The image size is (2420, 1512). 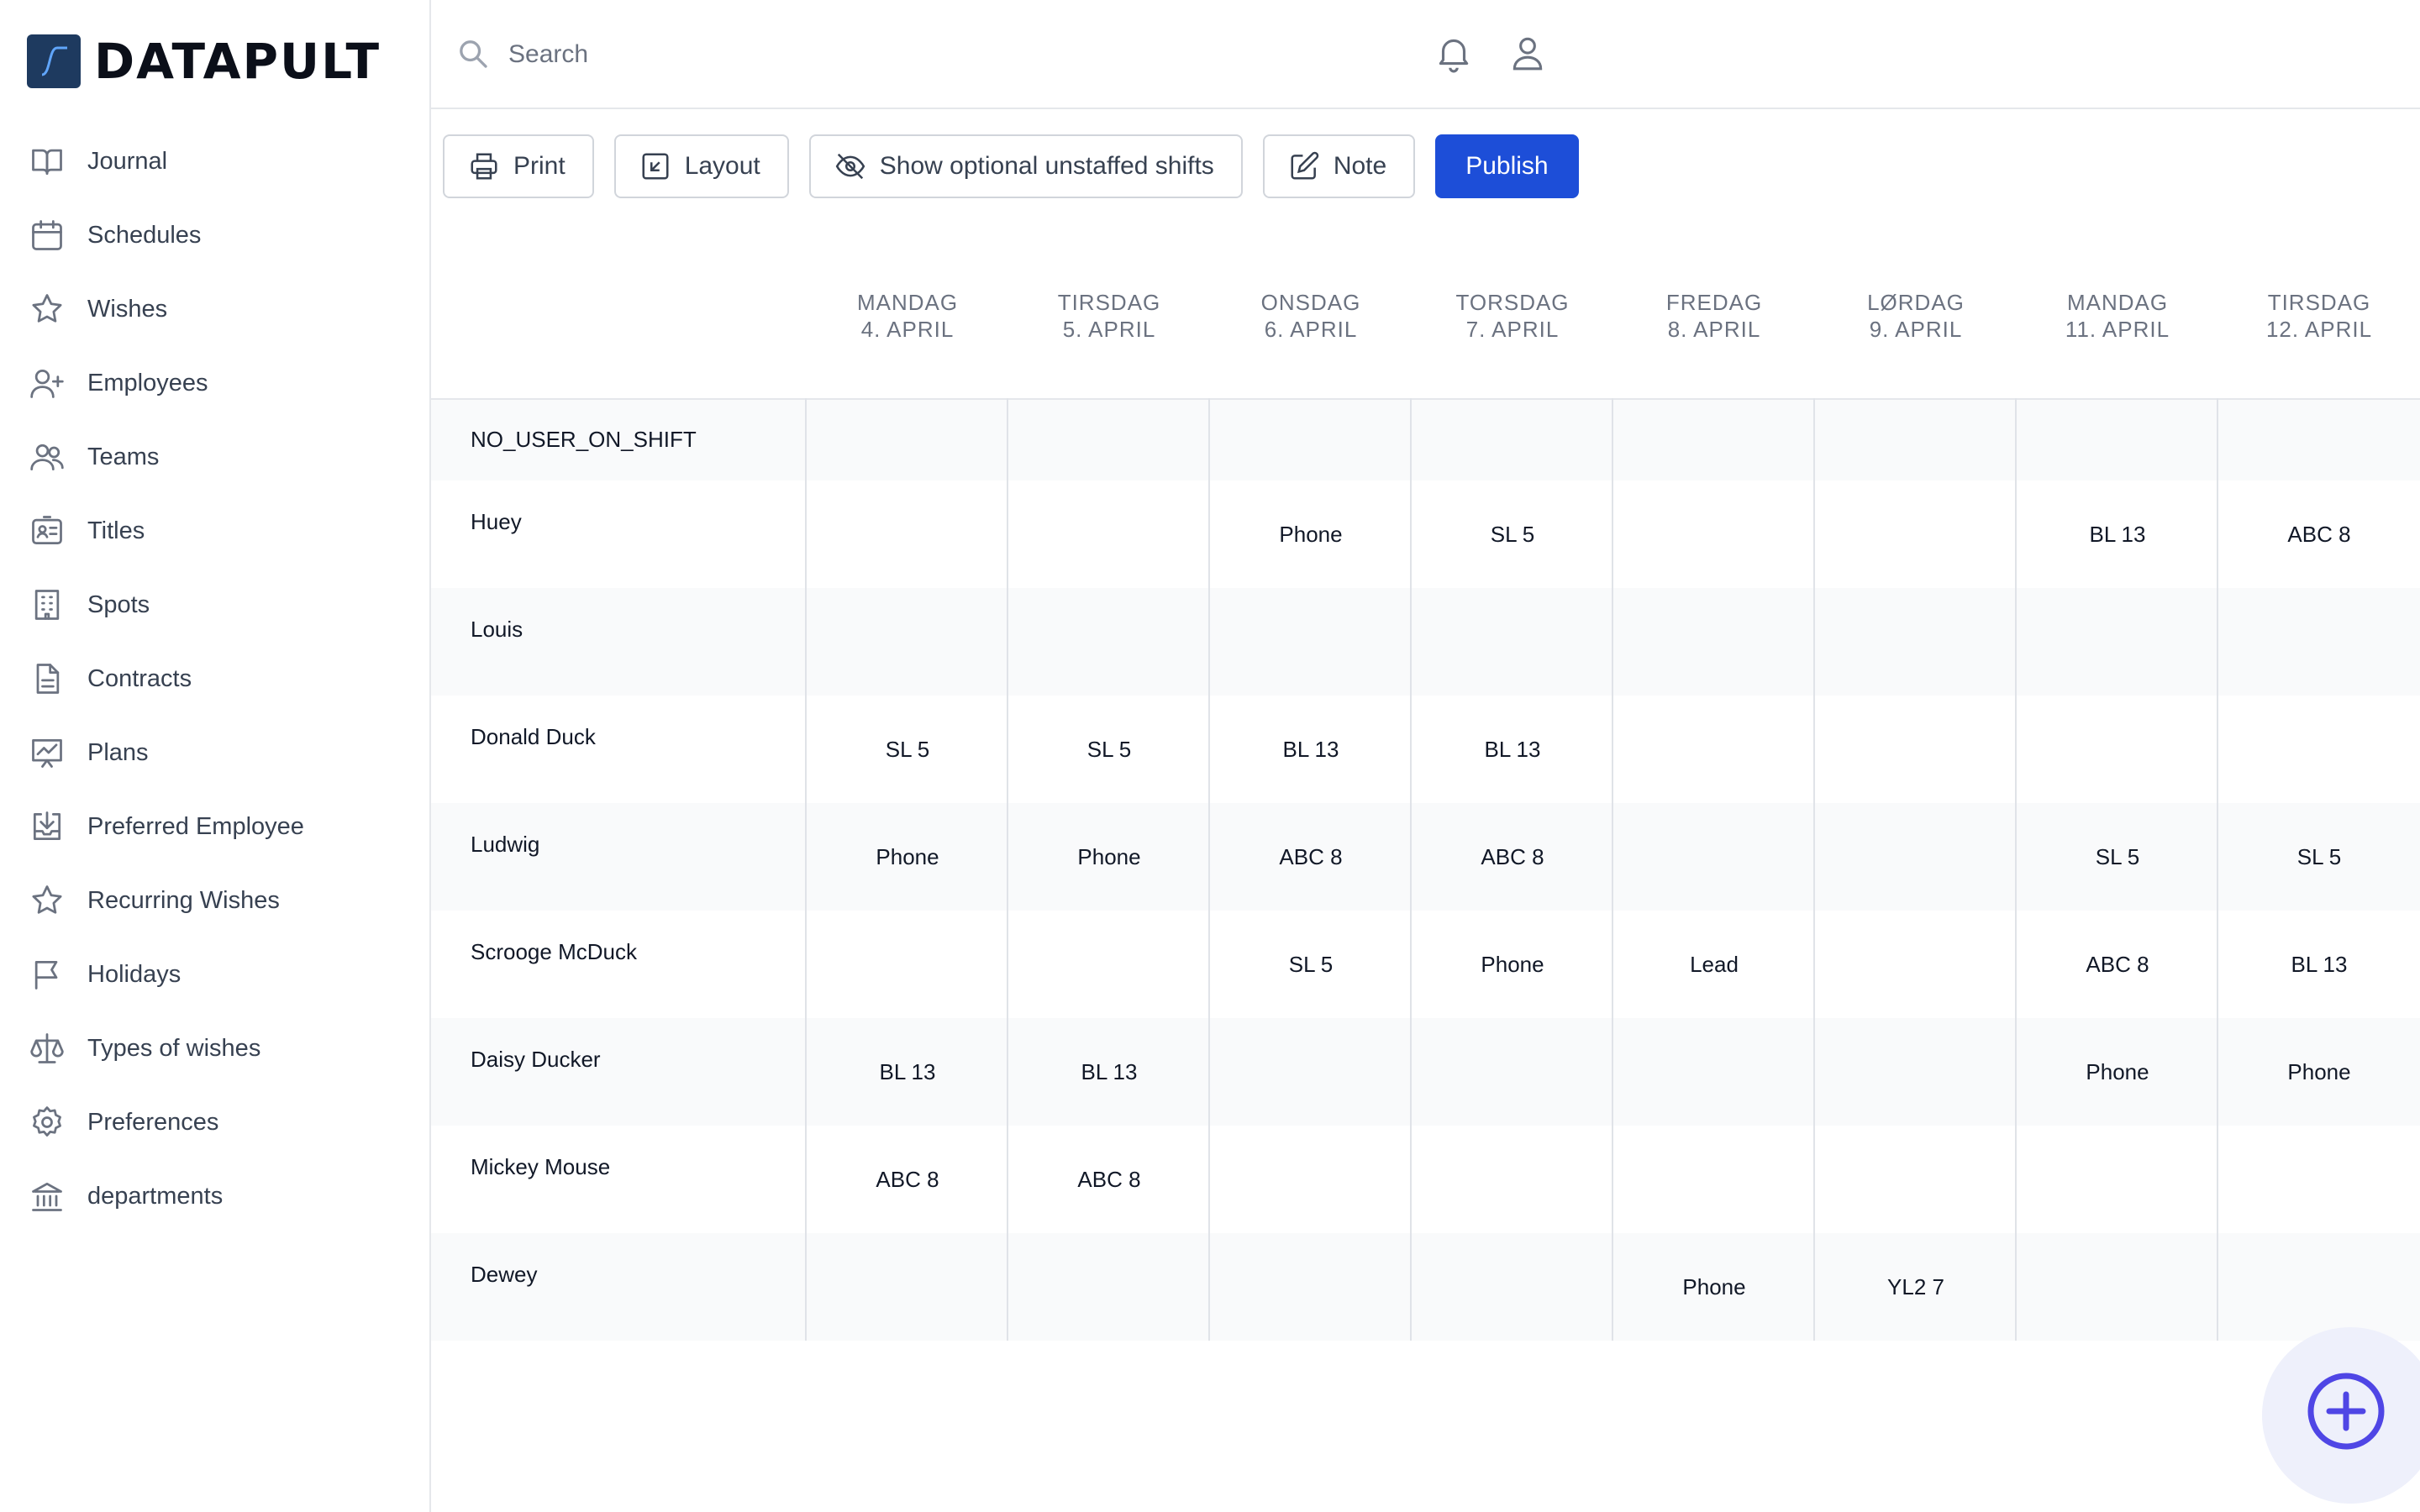 What do you see at coordinates (214, 974) in the screenshot?
I see `sidebar-item-holidays: Holidays` at bounding box center [214, 974].